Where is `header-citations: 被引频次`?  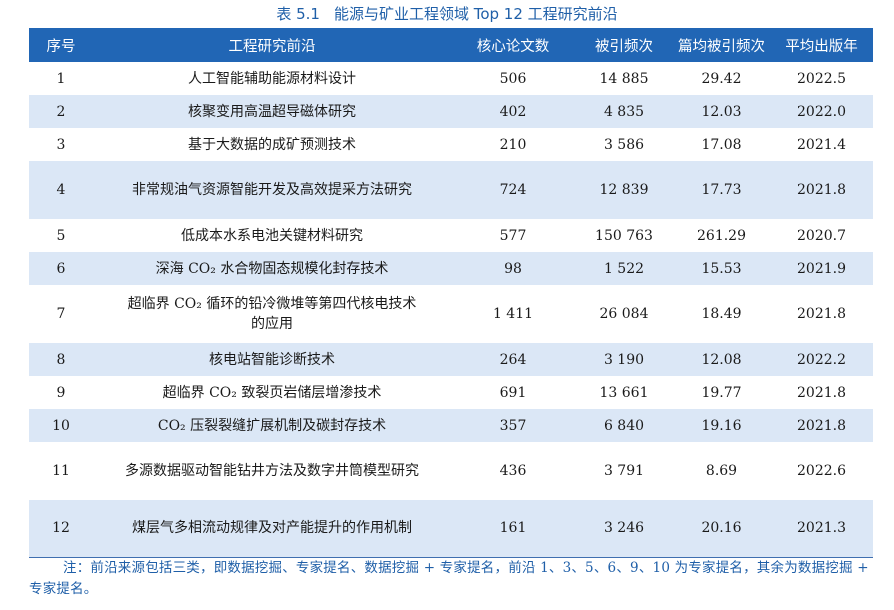 header-citations: 被引频次 is located at coordinates (624, 46).